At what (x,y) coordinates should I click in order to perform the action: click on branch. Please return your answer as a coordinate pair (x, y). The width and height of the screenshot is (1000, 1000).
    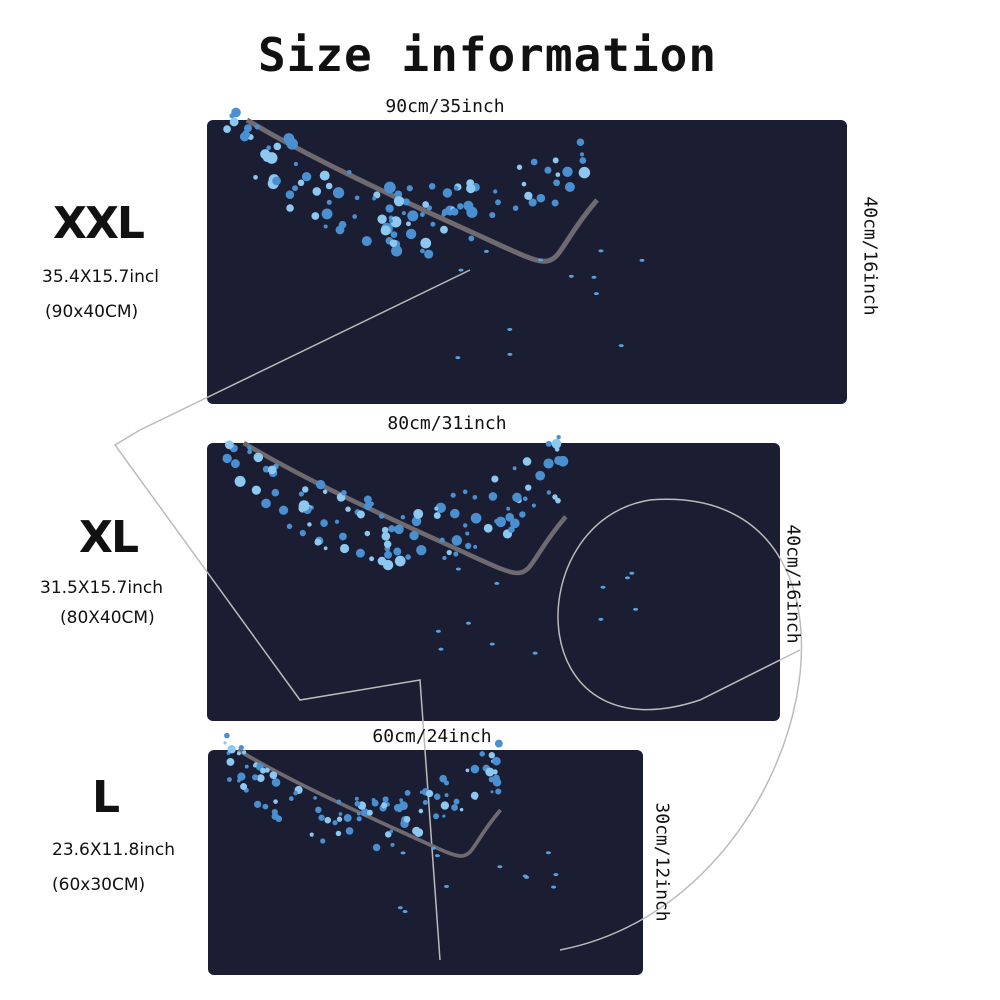
    Looking at the image, I should click on (369, 803).